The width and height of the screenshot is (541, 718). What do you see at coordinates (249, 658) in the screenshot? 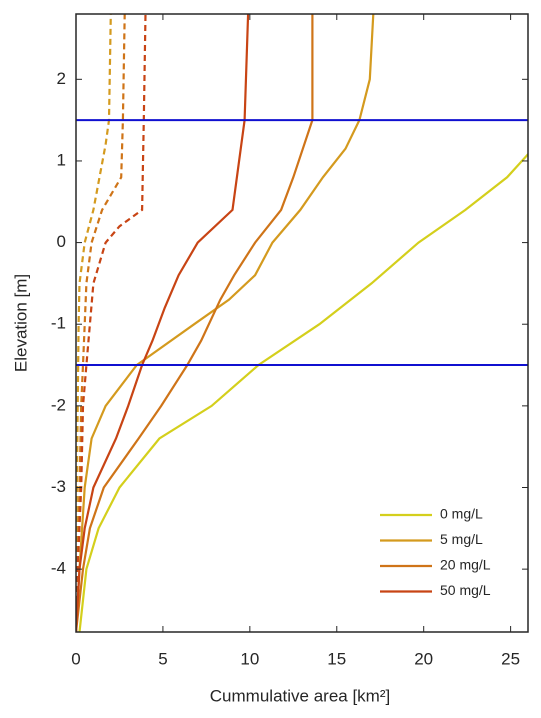
I see `x-tick-label: 10` at bounding box center [249, 658].